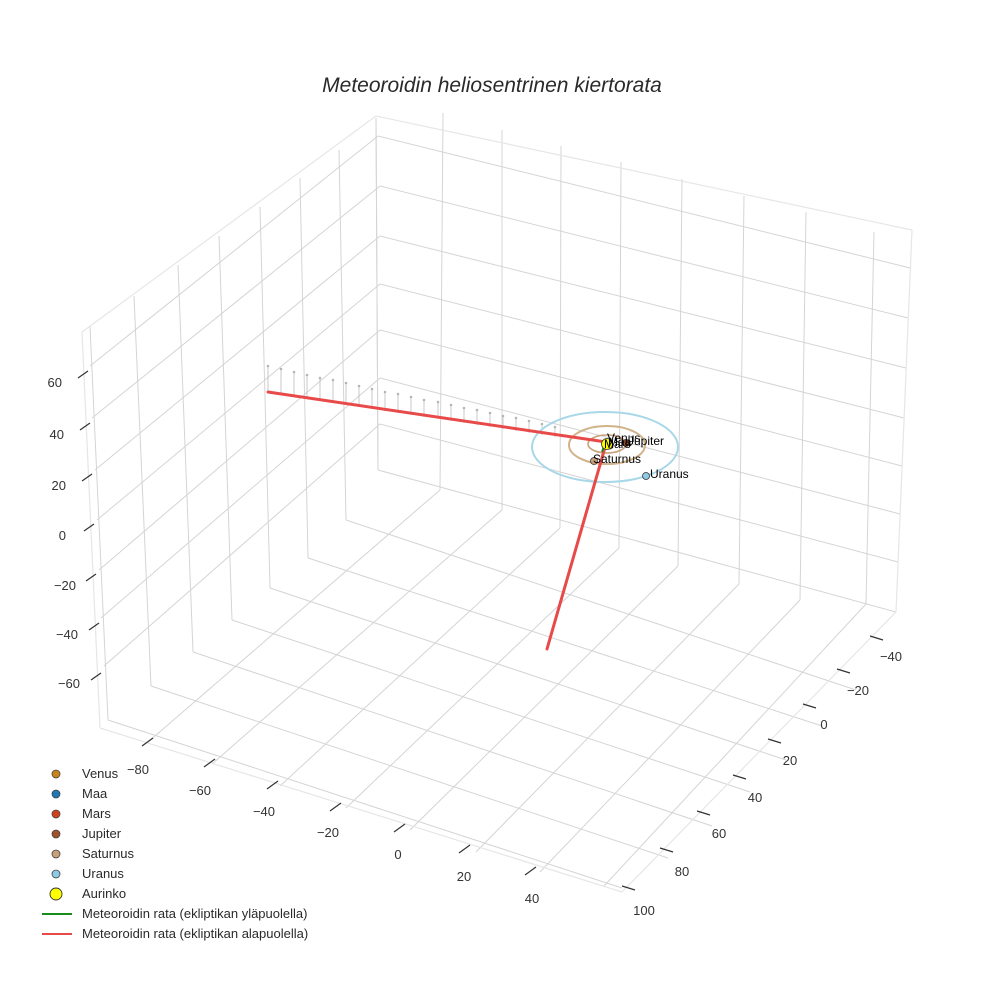  What do you see at coordinates (646, 441) in the screenshot?
I see `jupiter-label: Jupiter` at bounding box center [646, 441].